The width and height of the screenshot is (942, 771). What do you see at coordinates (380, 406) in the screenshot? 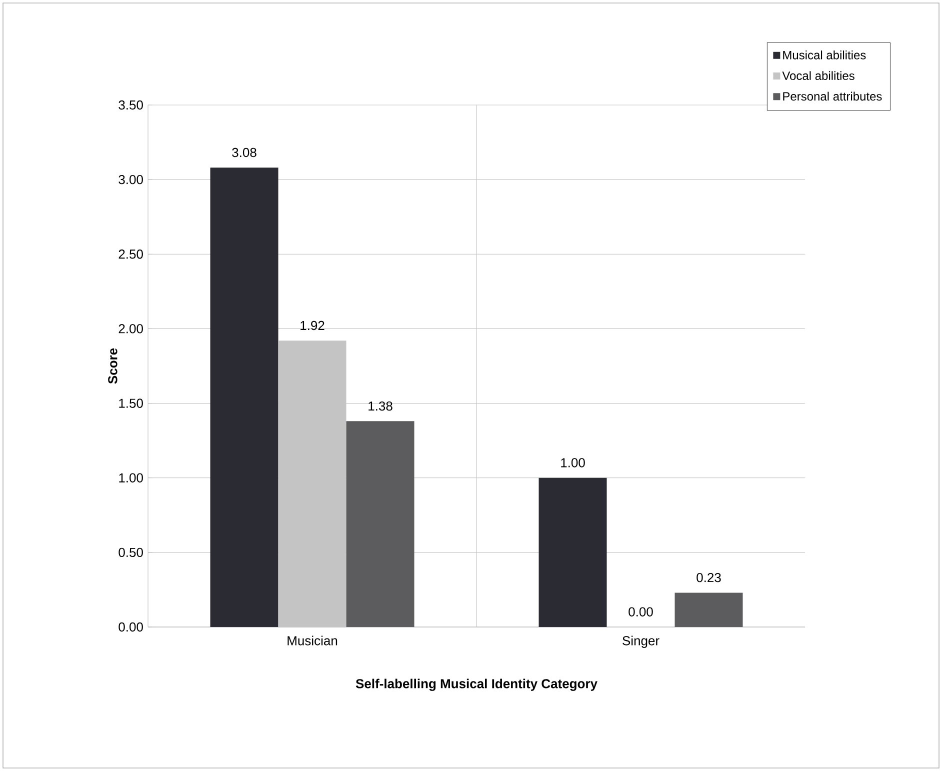
I see `data-label: 1.38` at bounding box center [380, 406].